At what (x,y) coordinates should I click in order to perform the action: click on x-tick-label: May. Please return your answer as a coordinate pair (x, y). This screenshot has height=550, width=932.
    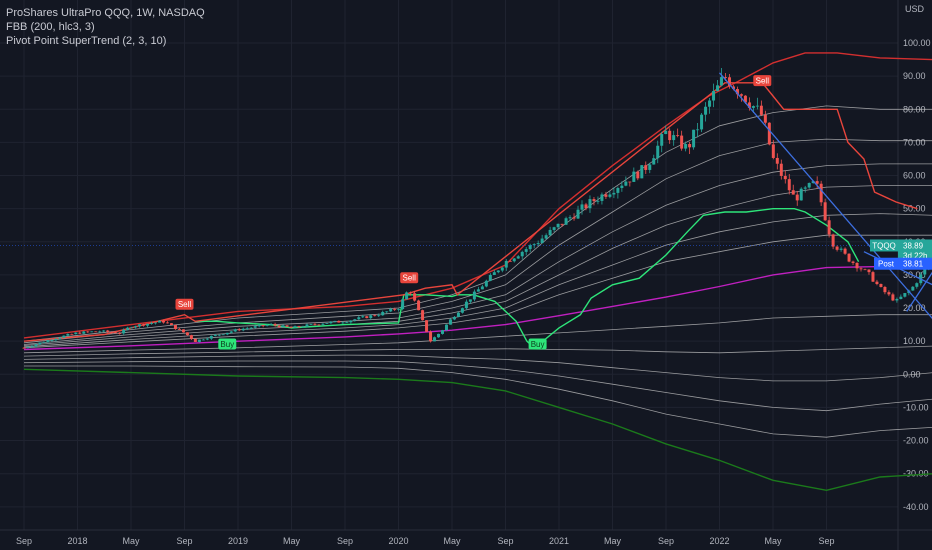
    Looking at the image, I should click on (613, 541).